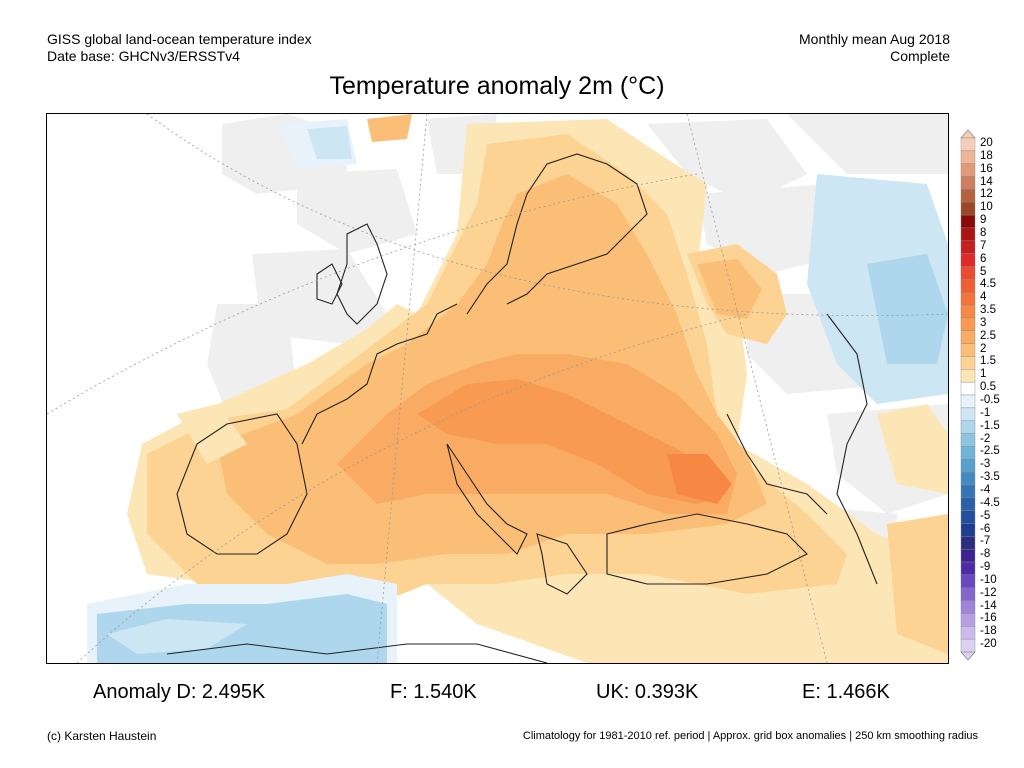 The height and width of the screenshot is (768, 1024). Describe the element at coordinates (985, 515) in the screenshot. I see `legend-label: -5` at that location.